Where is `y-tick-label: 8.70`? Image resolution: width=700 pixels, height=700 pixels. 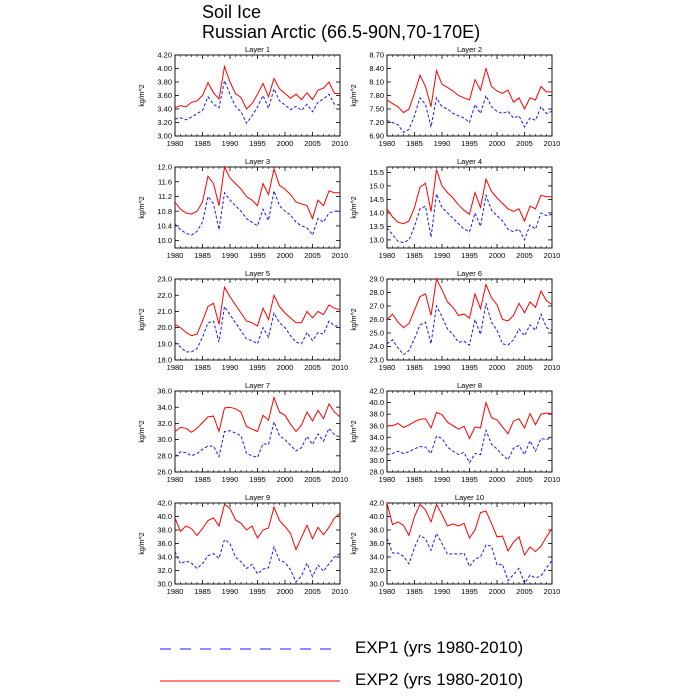 y-tick-label: 8.70 is located at coordinates (376, 55).